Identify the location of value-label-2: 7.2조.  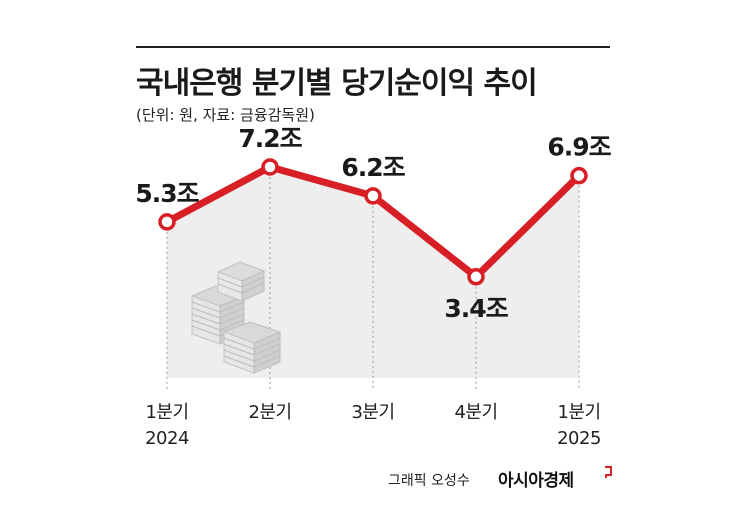
(270, 138).